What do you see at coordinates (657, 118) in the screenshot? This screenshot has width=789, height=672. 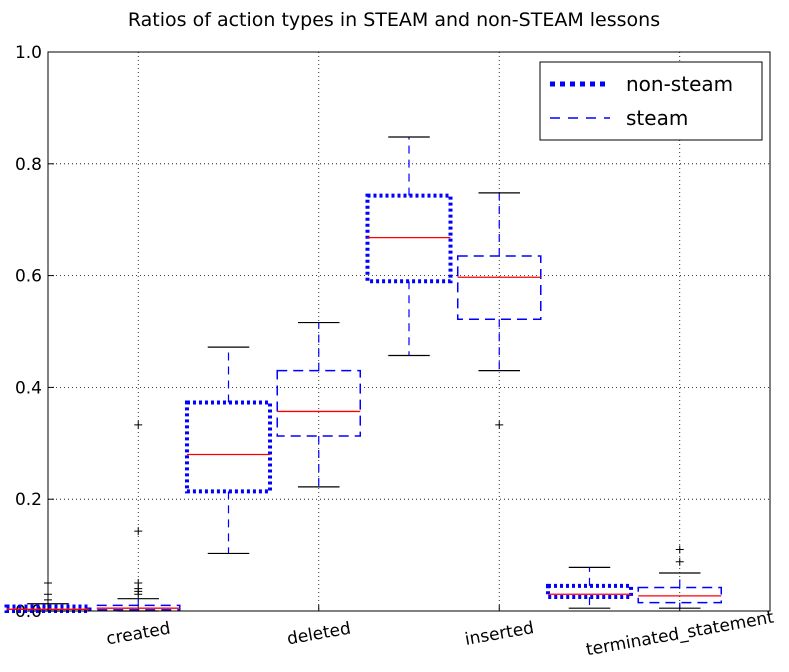 I see `legend-label: steam` at bounding box center [657, 118].